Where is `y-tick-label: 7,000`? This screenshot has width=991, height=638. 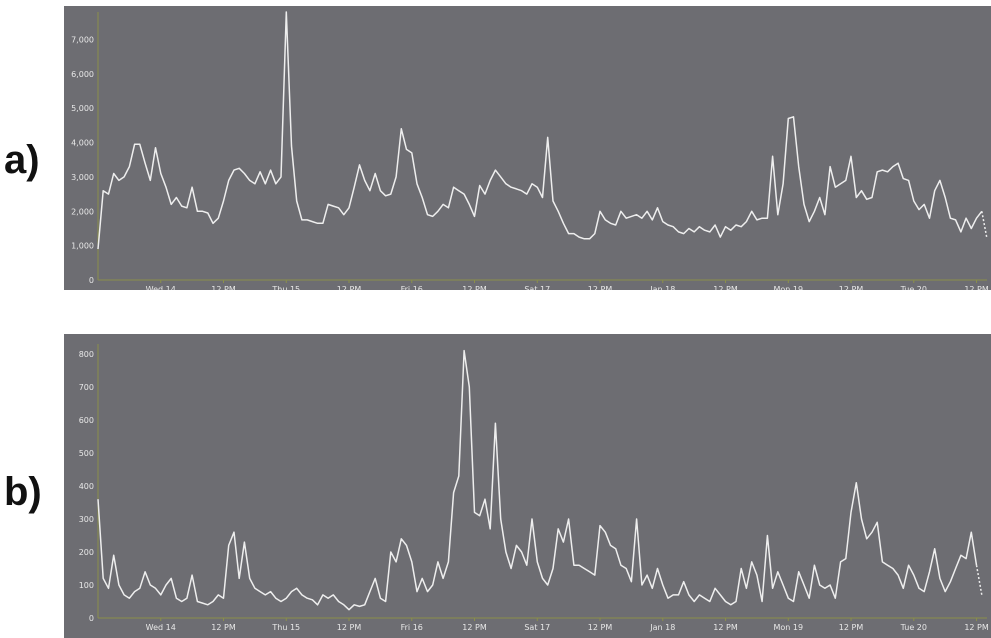 y-tick-label: 7,000 is located at coordinates (82, 39).